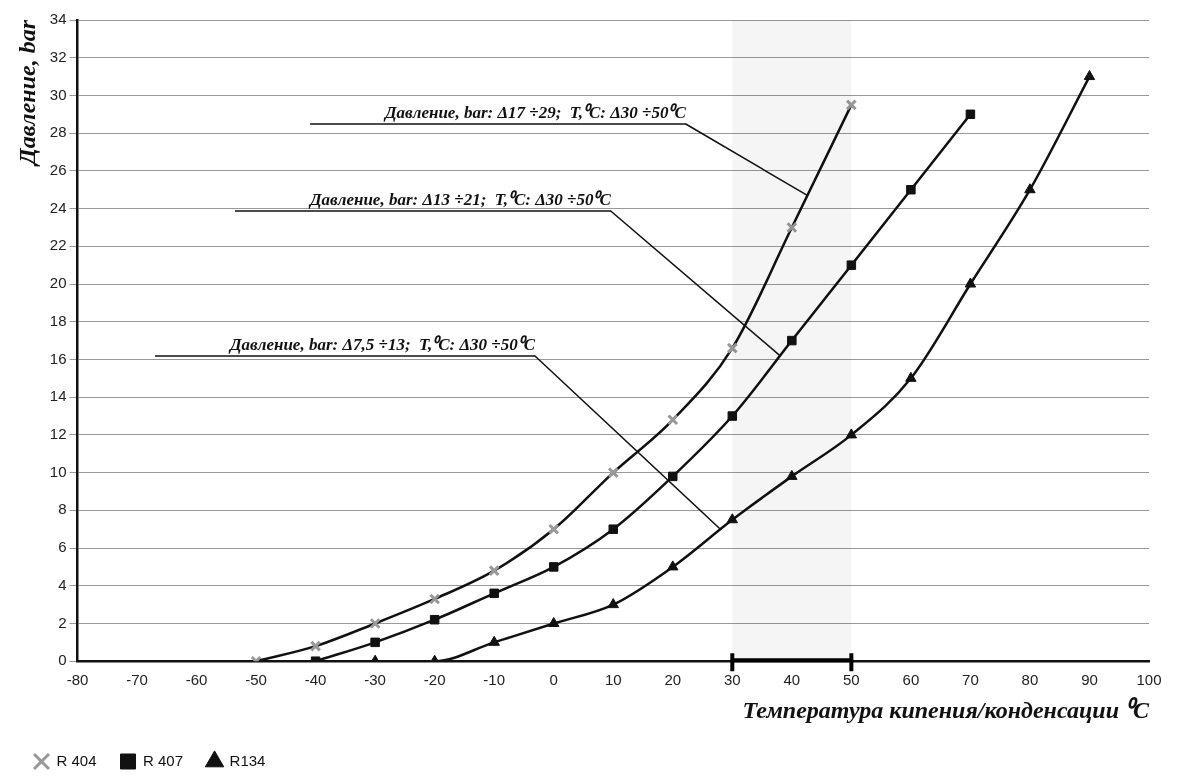 Image resolution: width=1179 pixels, height=784 pixels. Describe the element at coordinates (911, 680) in the screenshot. I see `x-tick-label: 60` at that location.